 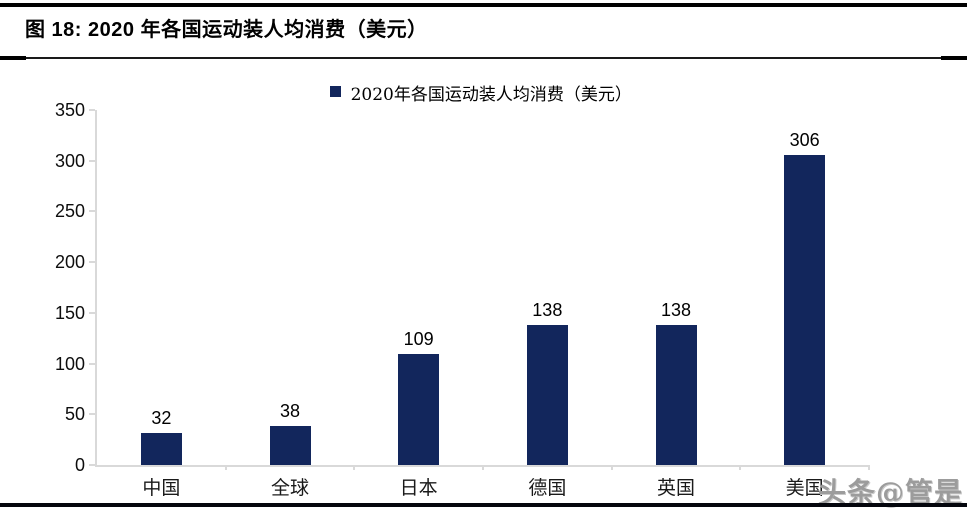 What do you see at coordinates (491, 95) in the screenshot?
I see `legend-label: 2020年各国运动装人均消费（美元）` at bounding box center [491, 95].